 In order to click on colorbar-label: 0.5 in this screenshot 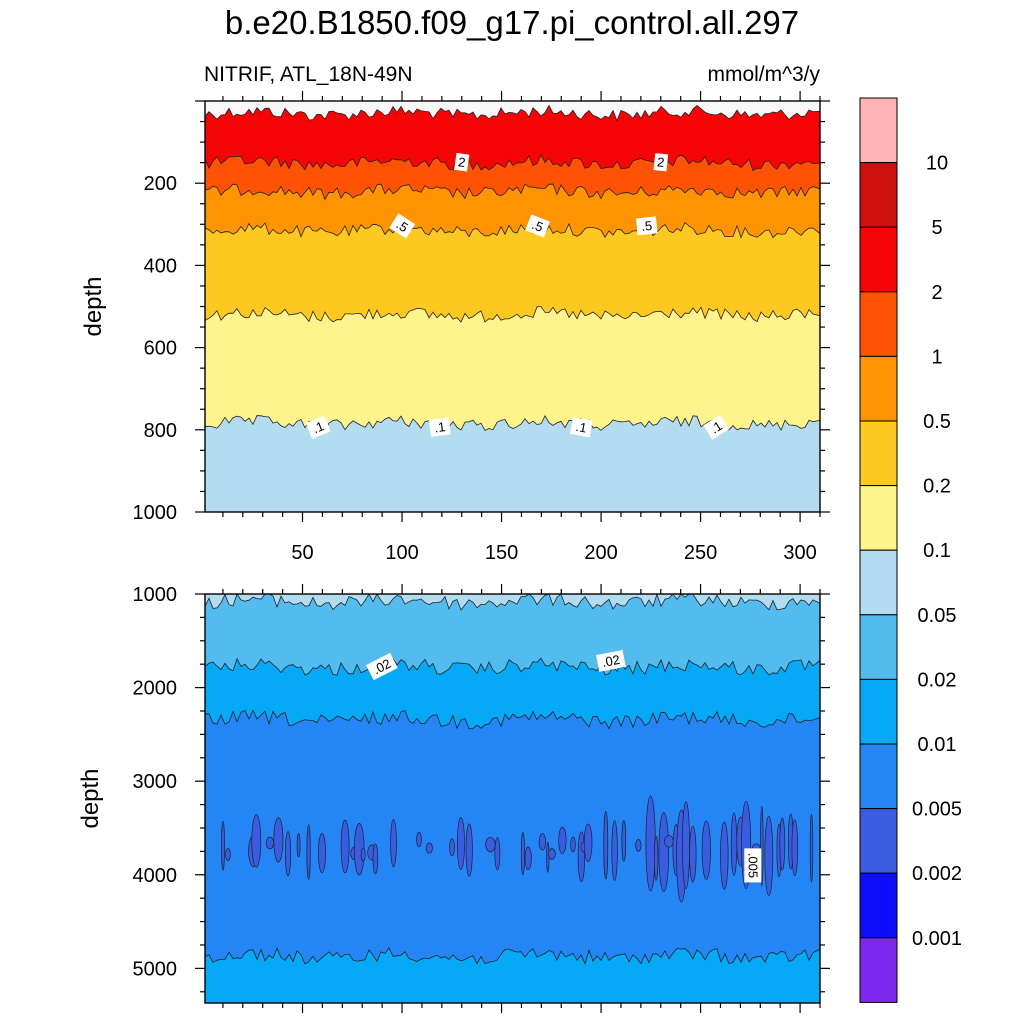, I will do `click(937, 422)`.